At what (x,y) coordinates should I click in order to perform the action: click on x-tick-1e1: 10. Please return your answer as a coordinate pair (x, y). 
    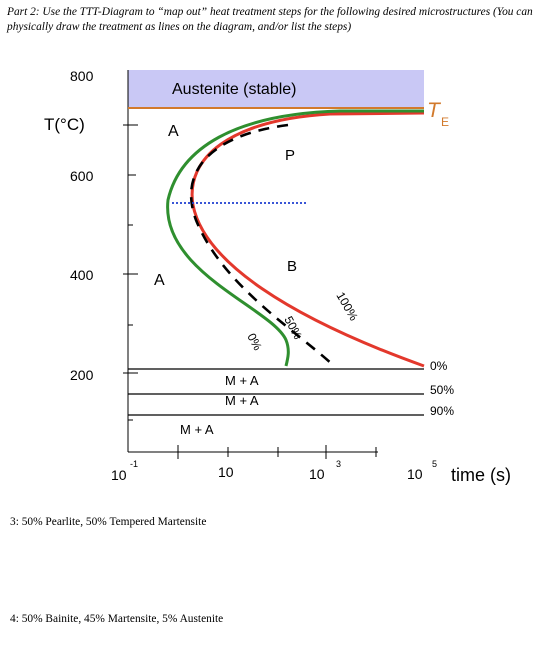
    Looking at the image, I should click on (226, 472).